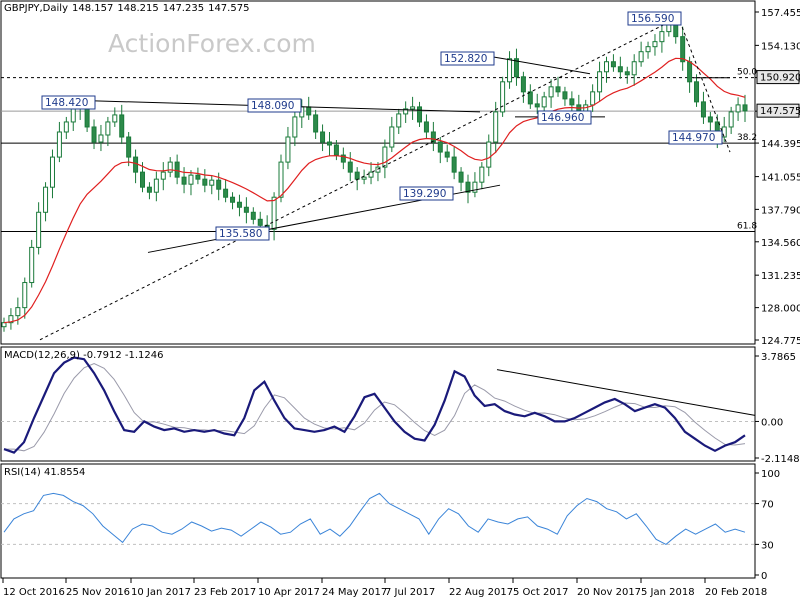 The image size is (800, 600). I want to click on price-tick-label: 154.130, so click(780, 46).